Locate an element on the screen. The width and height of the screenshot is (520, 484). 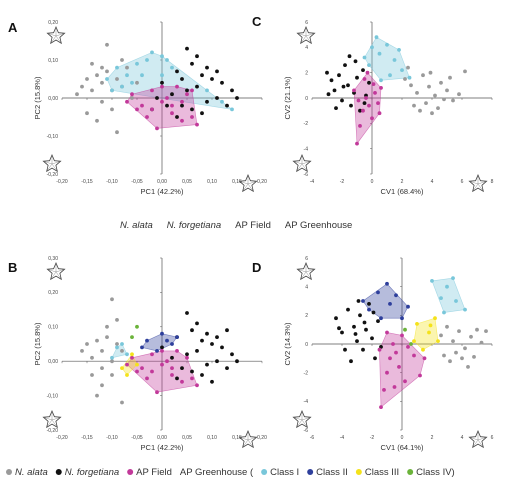
hull-ap-field is located at coordinates (162, 371).